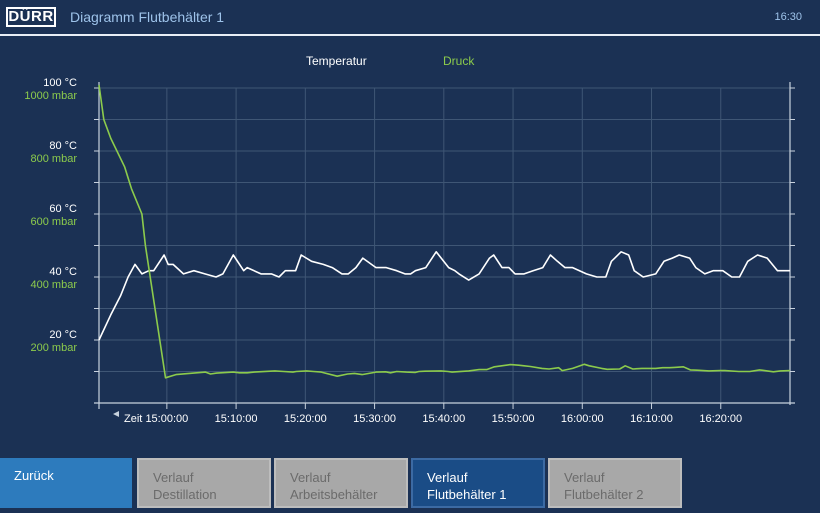  I want to click on button-label-line2: Arbeitsbehälter, so click(334, 494).